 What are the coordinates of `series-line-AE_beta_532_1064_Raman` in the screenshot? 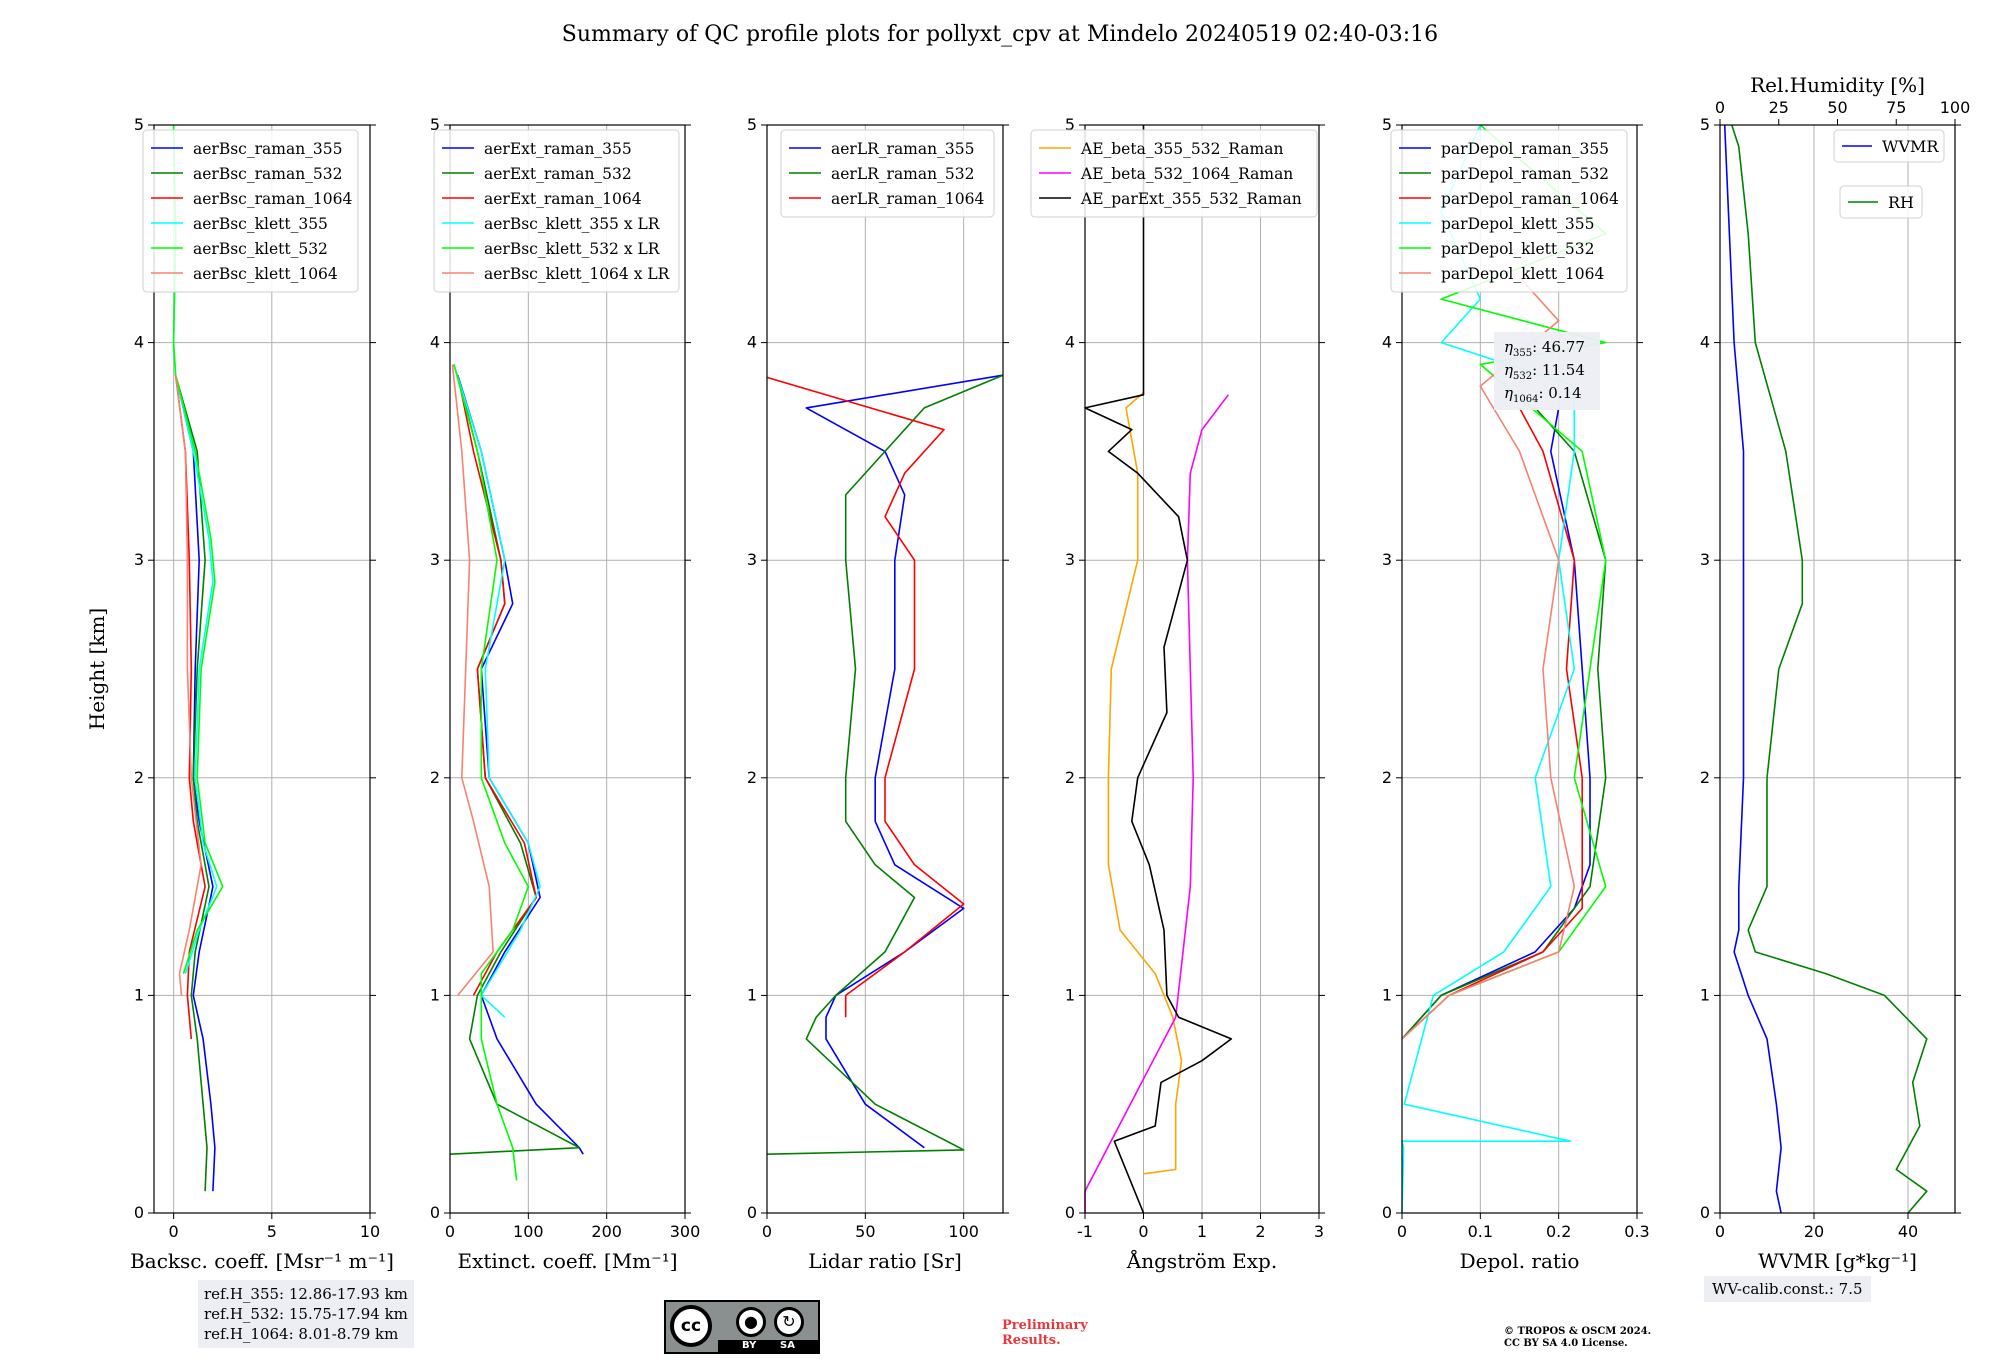 It's located at (1156, 803).